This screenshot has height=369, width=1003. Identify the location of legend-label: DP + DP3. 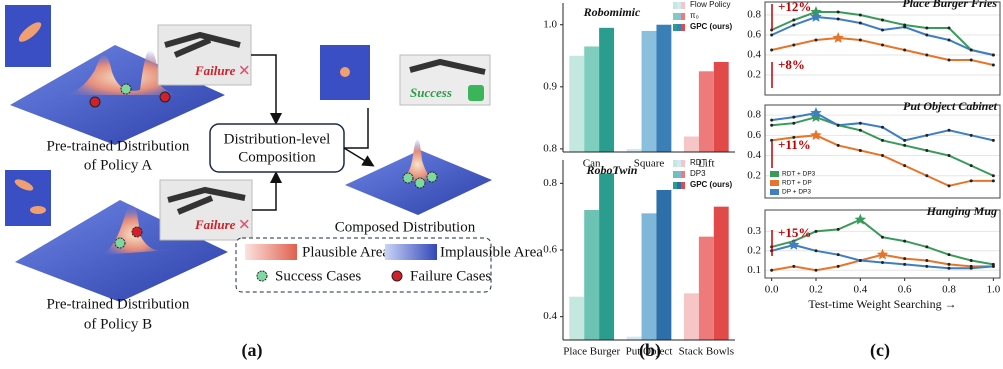
(796, 192).